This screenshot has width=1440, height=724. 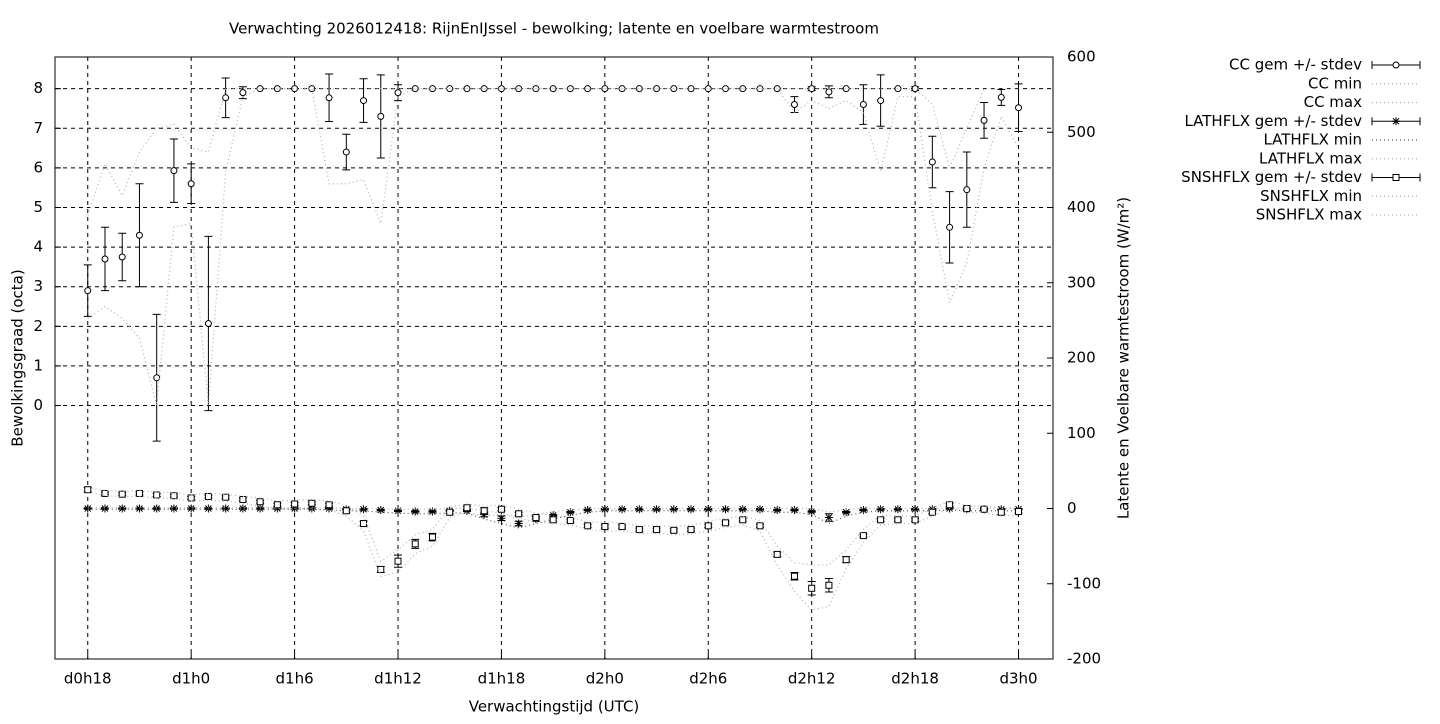 I want to click on y-tick-label: 6, so click(x=38, y=167).